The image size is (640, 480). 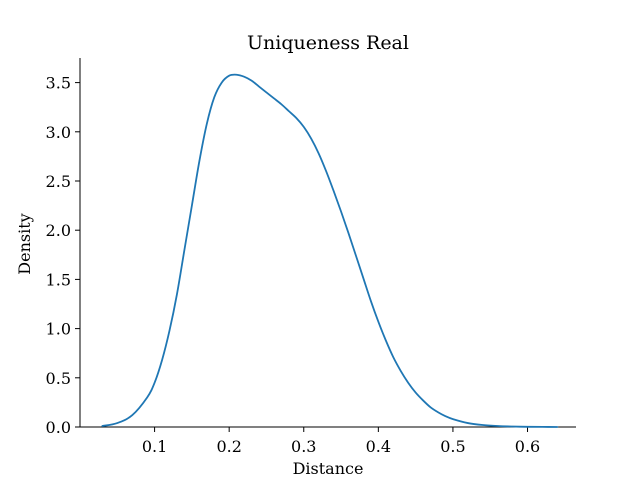 What do you see at coordinates (452, 446) in the screenshot?
I see `x-tick-label: 0.5` at bounding box center [452, 446].